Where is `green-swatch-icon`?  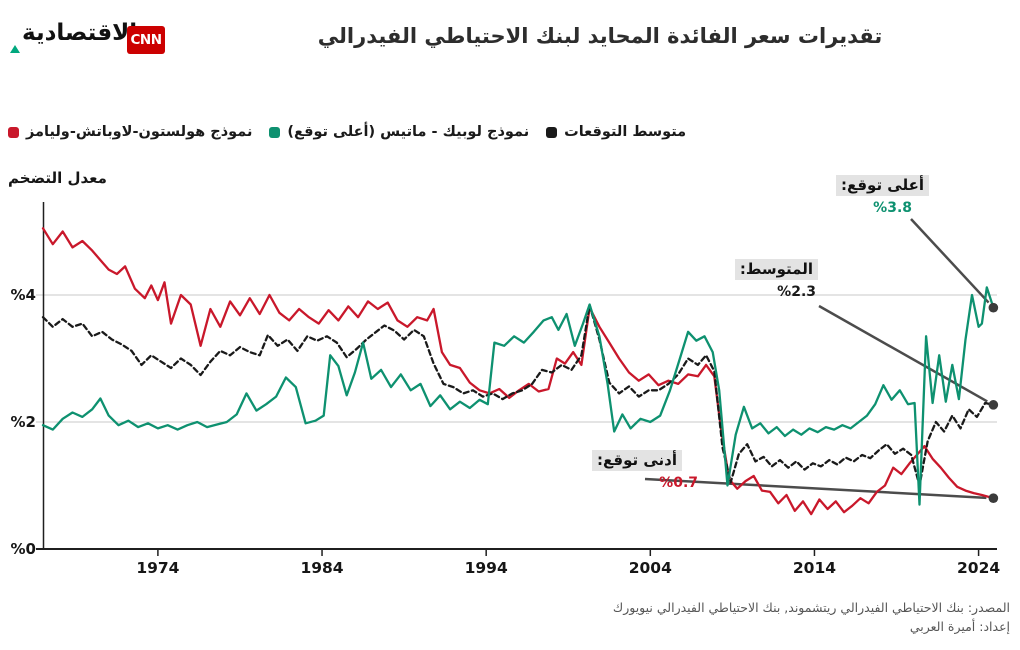 green-swatch-icon is located at coordinates (275, 132).